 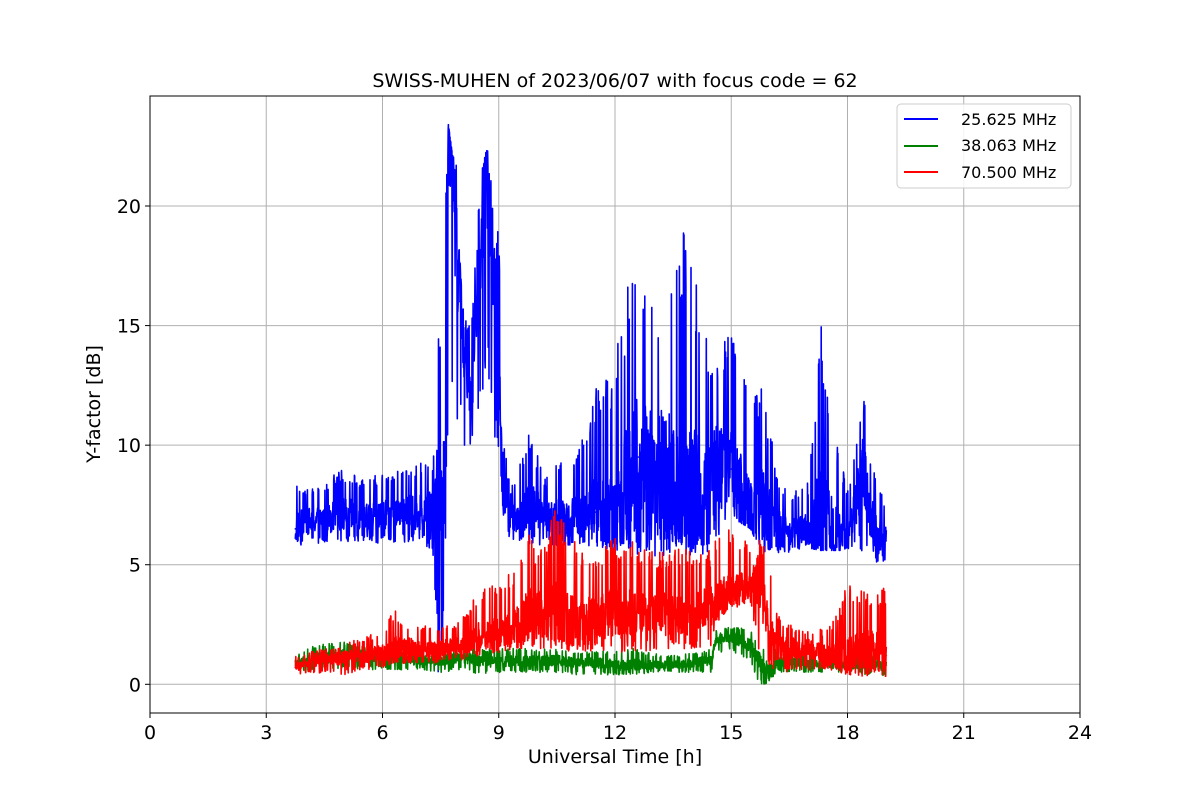 I want to click on x-tick-label: 6, so click(x=382, y=733).